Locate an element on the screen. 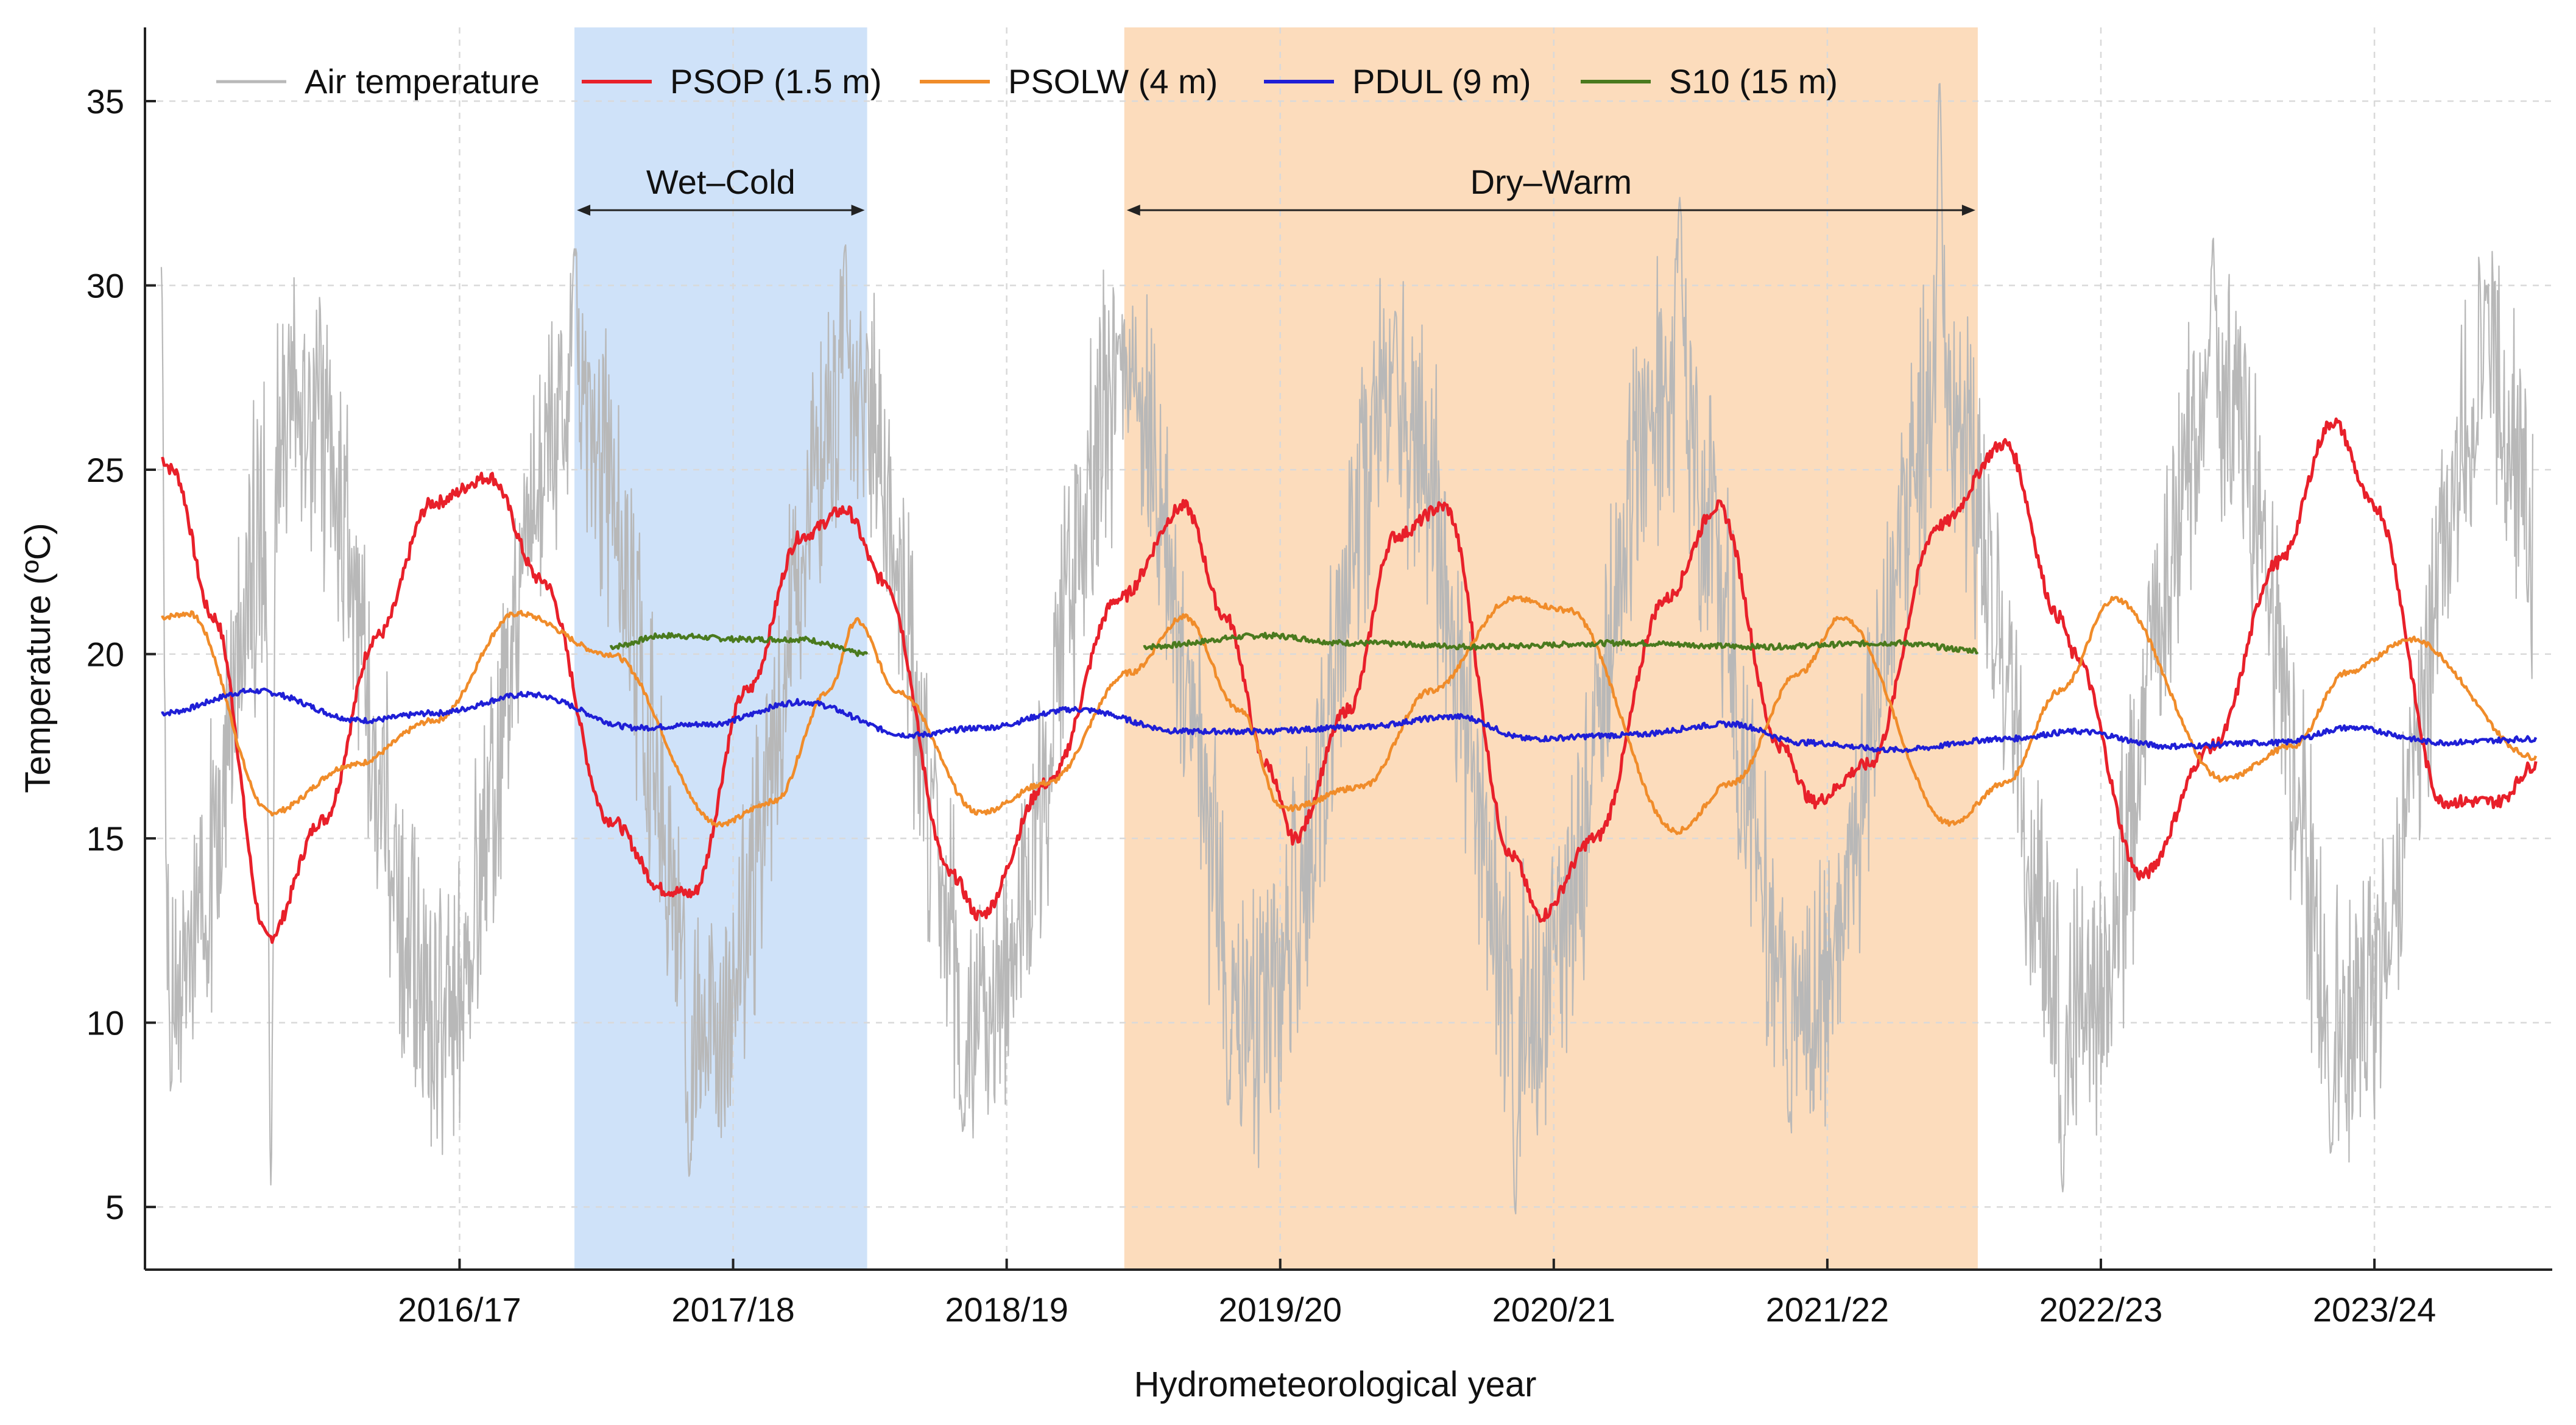 This screenshot has width=2576, height=1425. period-label-layer: Wet–Cold Dry–Warm is located at coordinates (1276, 190).